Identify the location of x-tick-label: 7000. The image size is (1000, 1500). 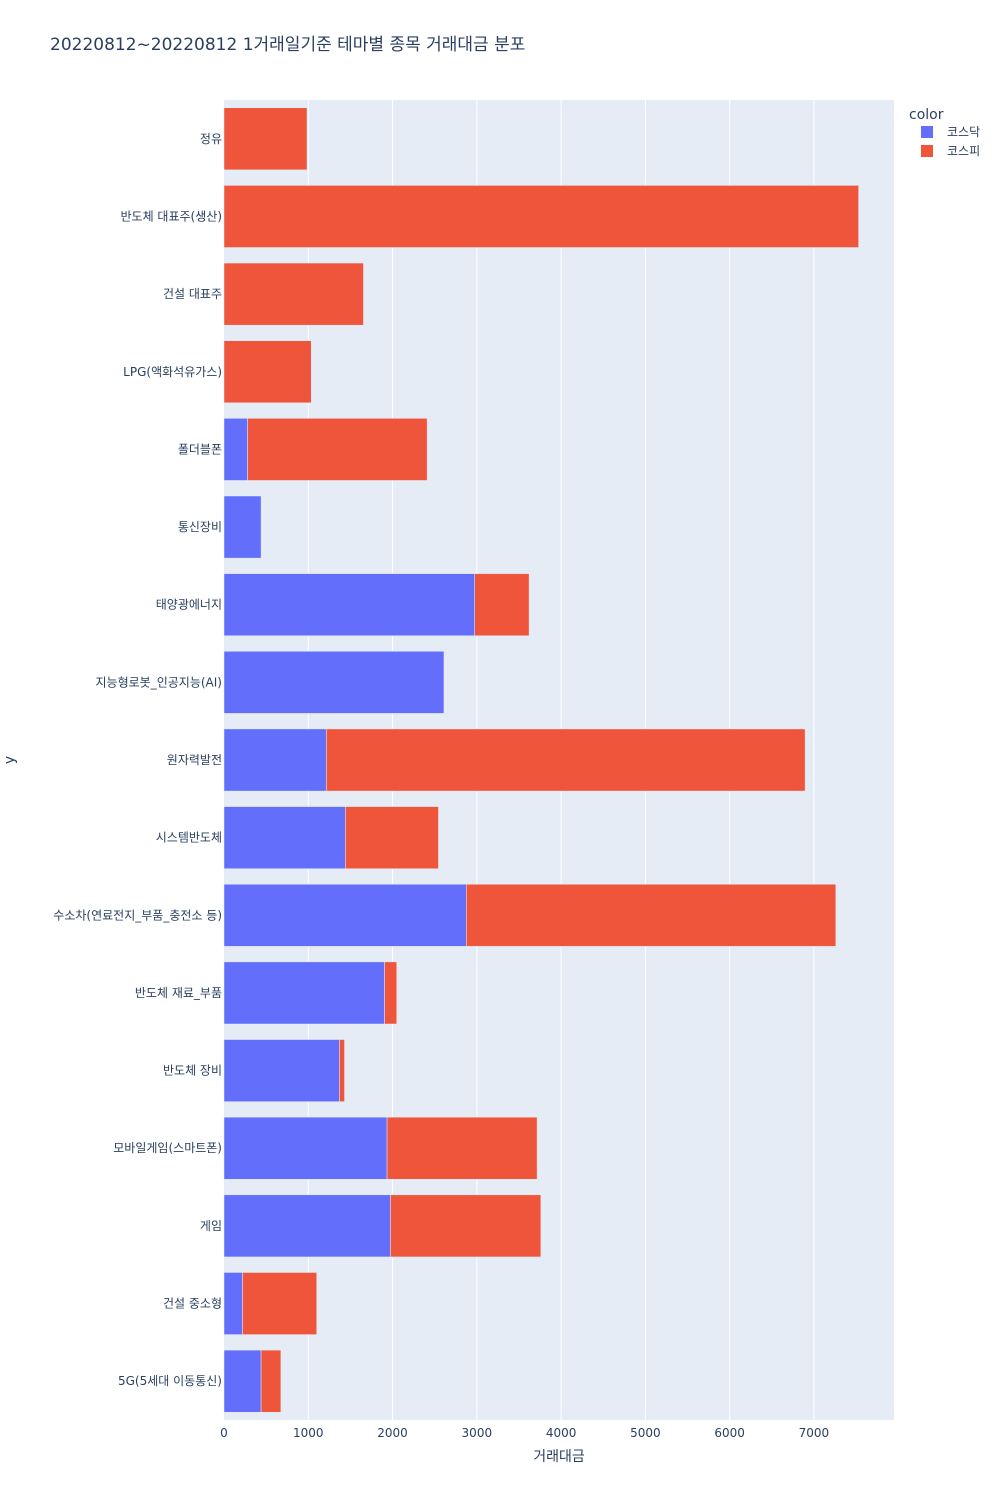
(814, 1433).